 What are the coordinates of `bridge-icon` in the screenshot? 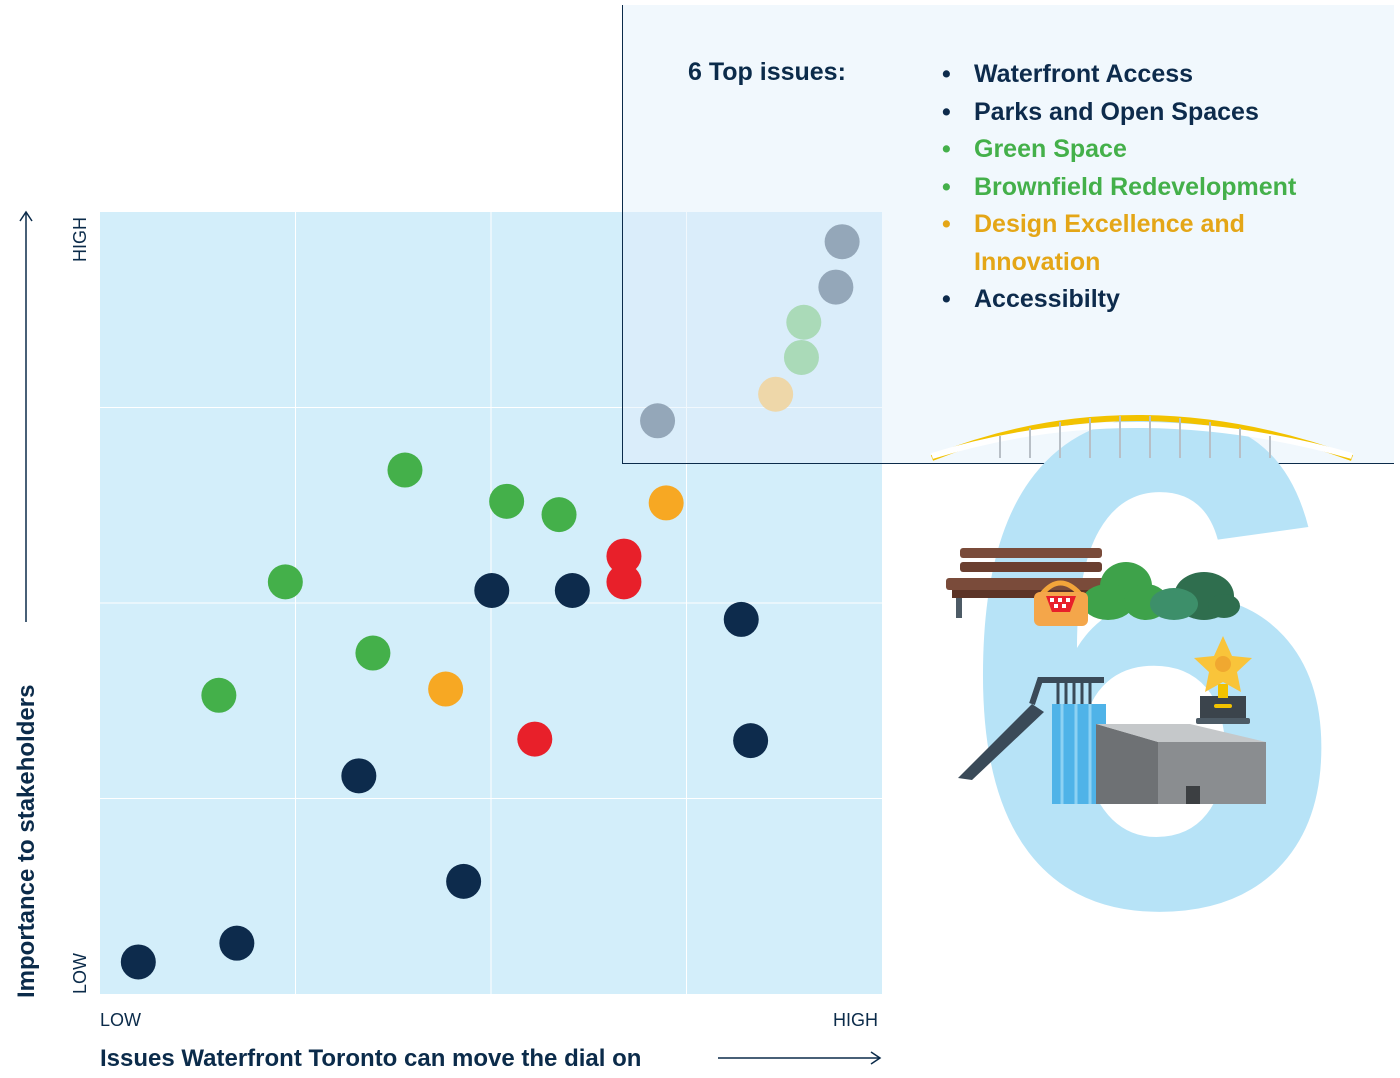 It's located at (1142, 438).